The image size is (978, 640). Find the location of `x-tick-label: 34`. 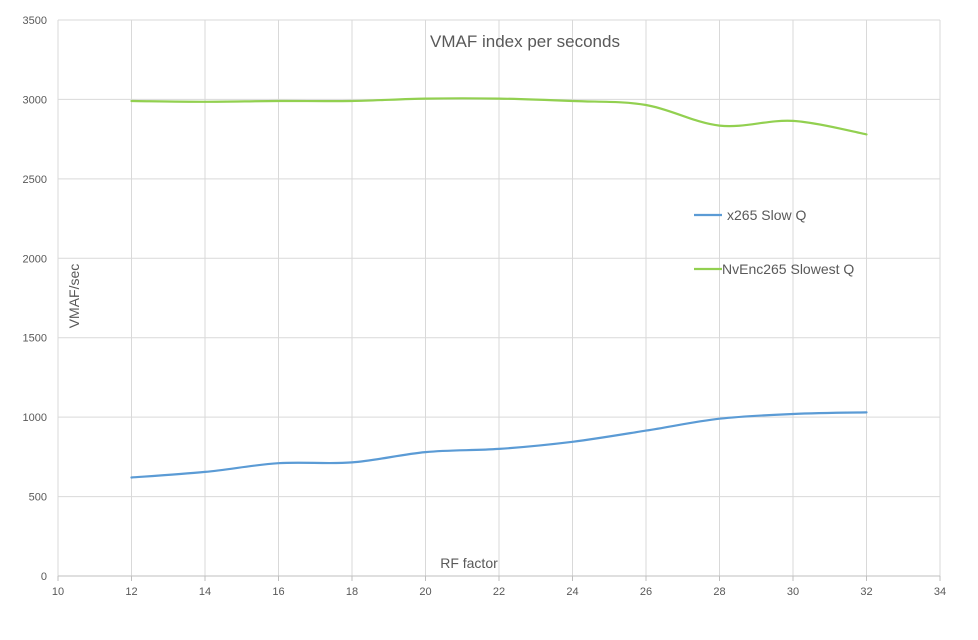

x-tick-label: 34 is located at coordinates (940, 592).